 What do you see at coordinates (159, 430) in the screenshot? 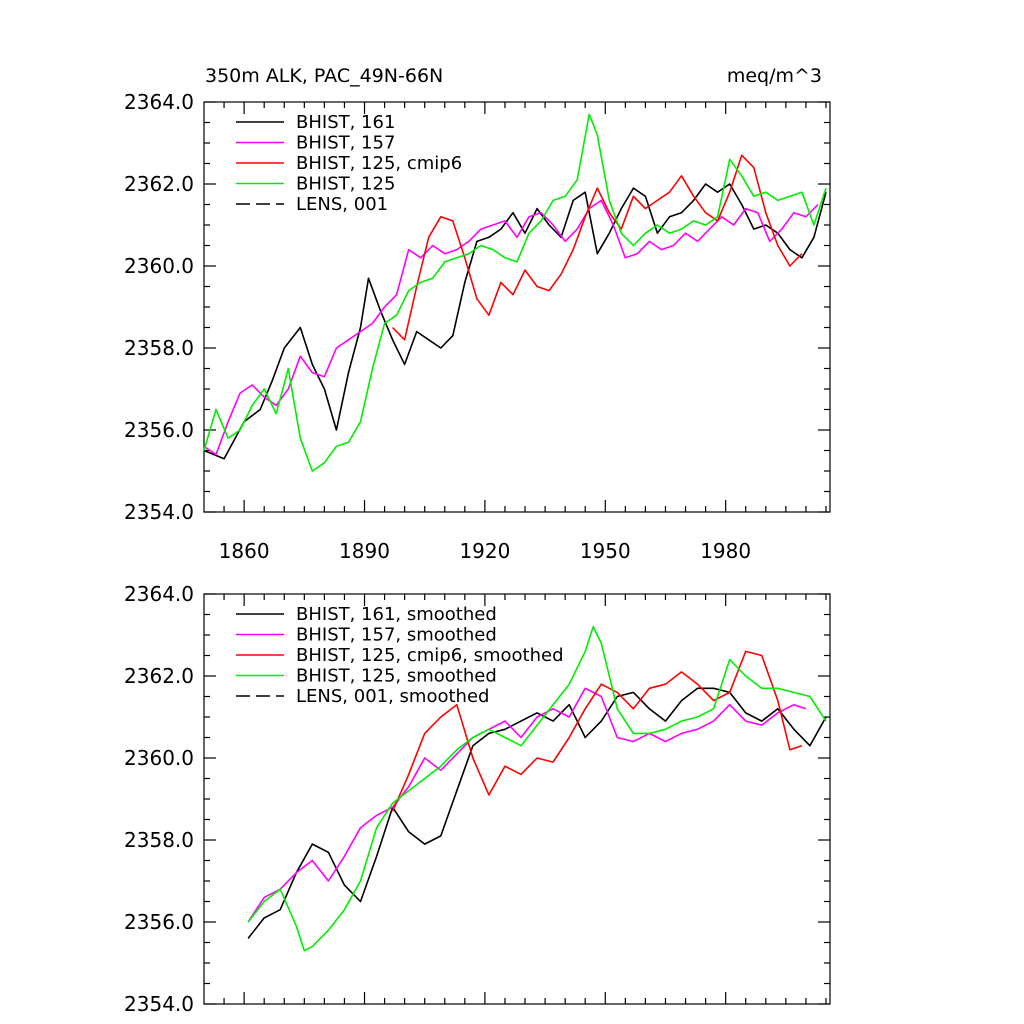
I see `top-ytick-label: 2356.0` at bounding box center [159, 430].